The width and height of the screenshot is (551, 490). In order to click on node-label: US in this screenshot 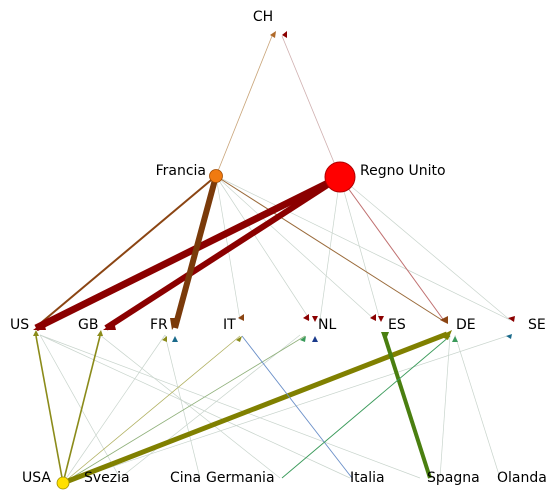, I will do `click(19, 325)`.